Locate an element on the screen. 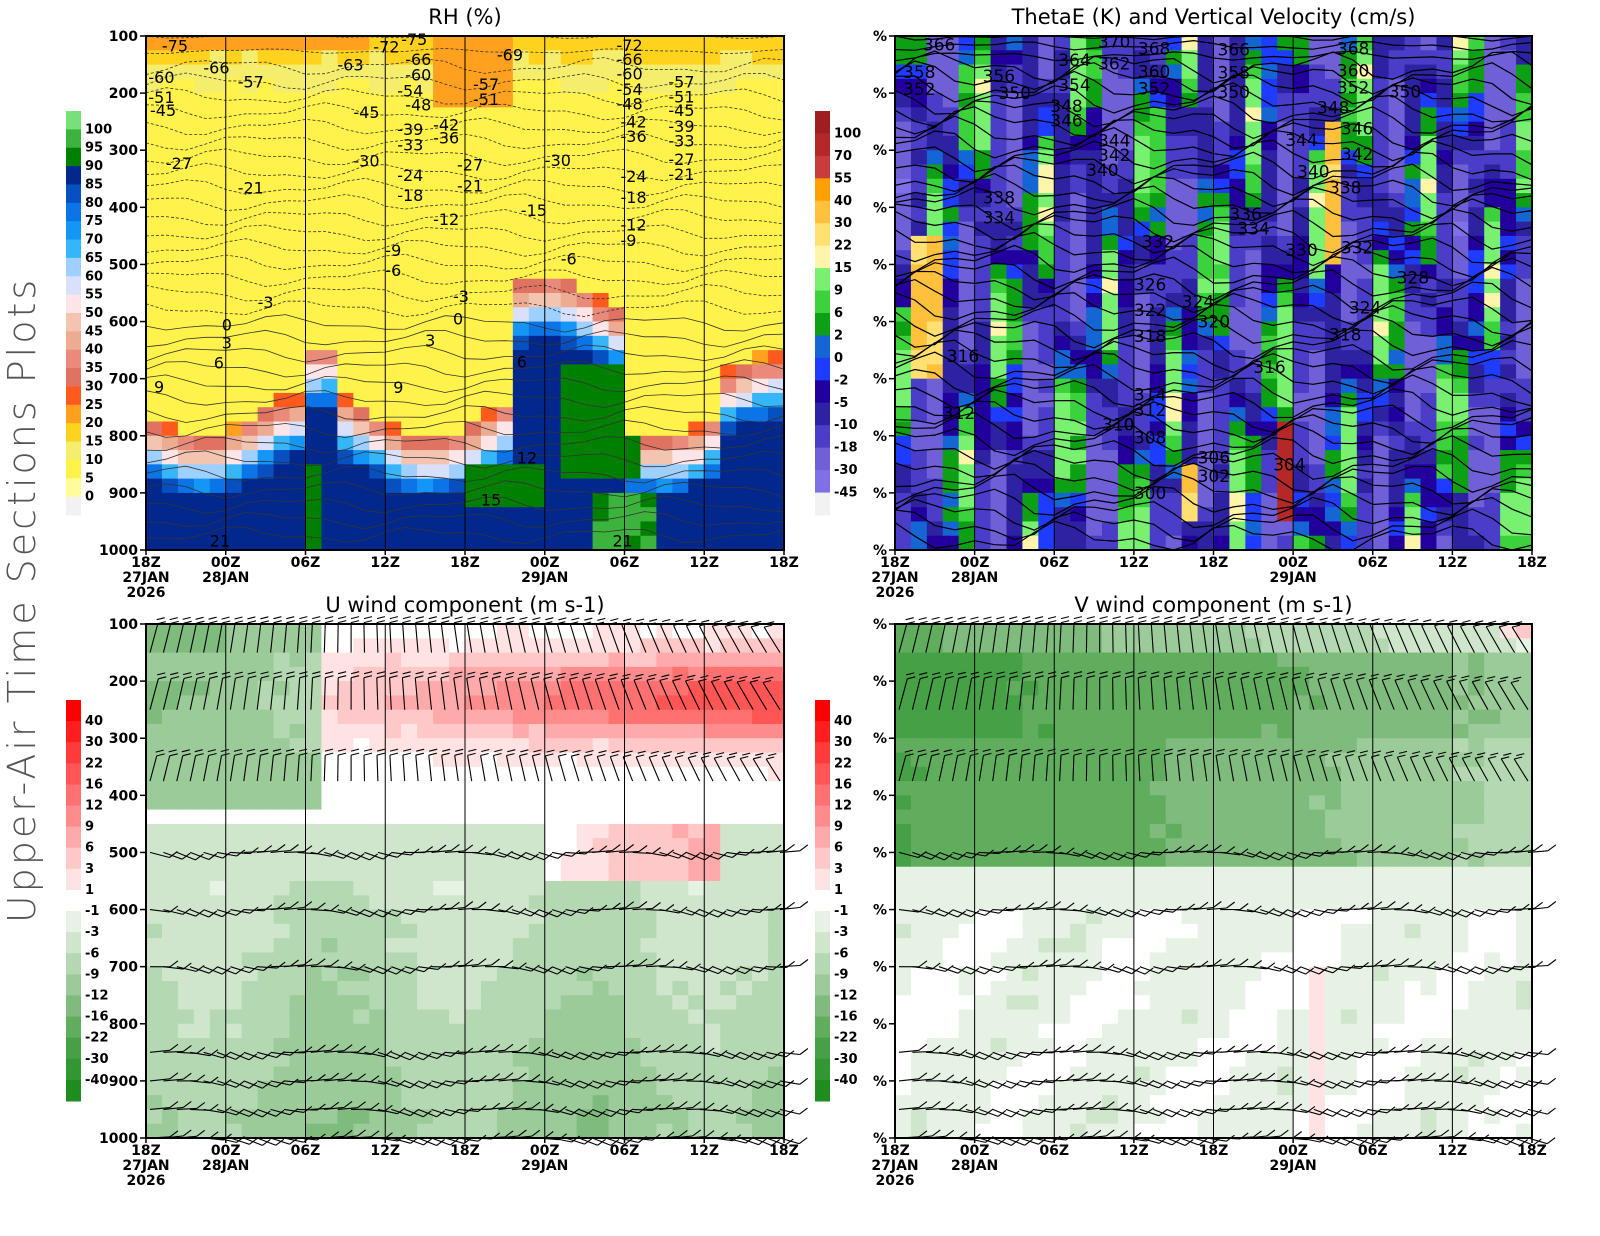  x-tick-label-time: 12Z is located at coordinates (1453, 563).